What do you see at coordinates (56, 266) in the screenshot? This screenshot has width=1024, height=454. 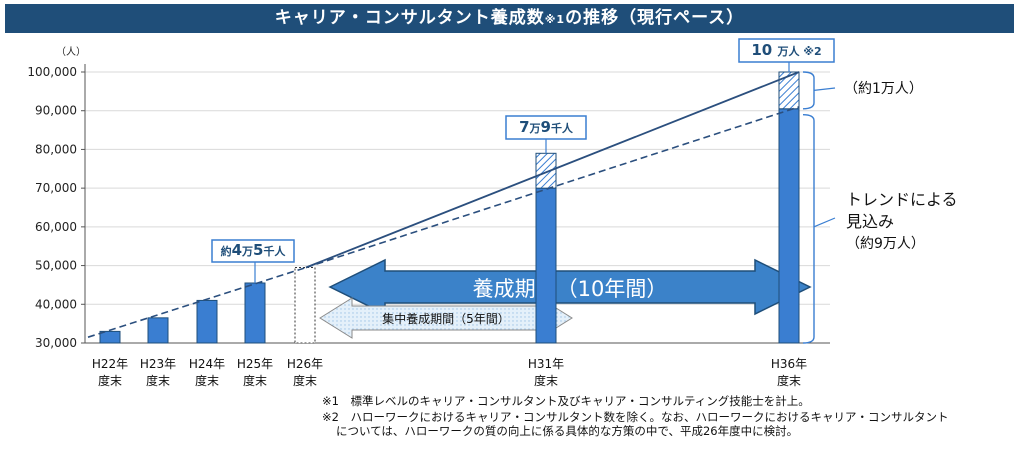 I see `y-tick-label: 50,000` at bounding box center [56, 266].